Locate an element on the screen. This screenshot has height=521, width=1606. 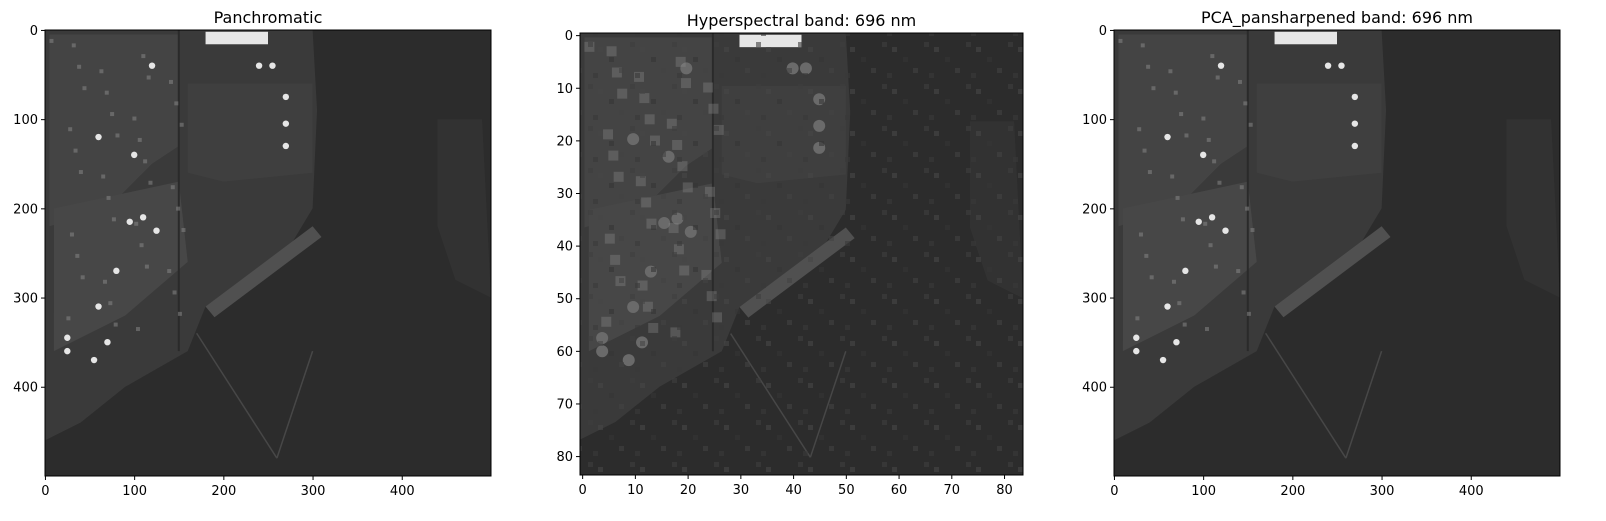
industrial-block-north is located at coordinates (114, 130).